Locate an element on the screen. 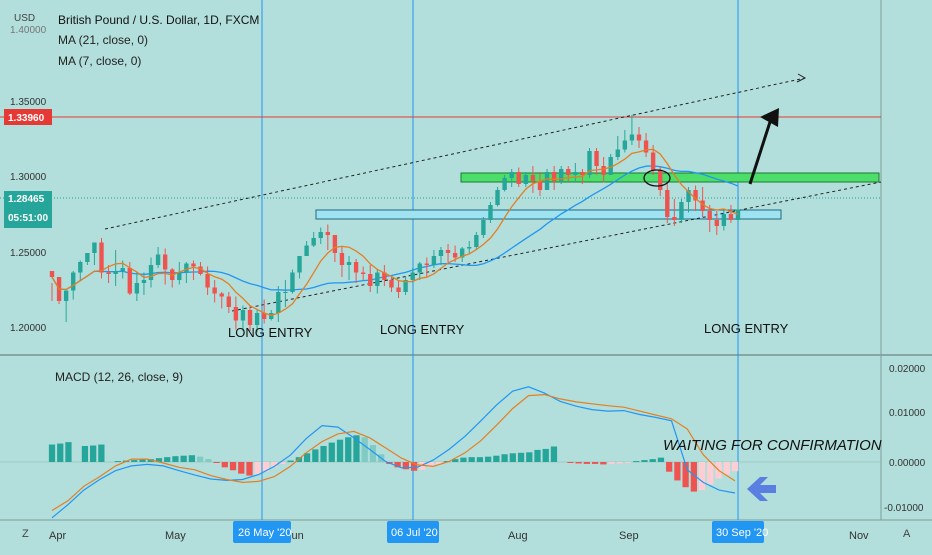  macd-legend: MACD (12, 26, close, 9) is located at coordinates (119, 377).